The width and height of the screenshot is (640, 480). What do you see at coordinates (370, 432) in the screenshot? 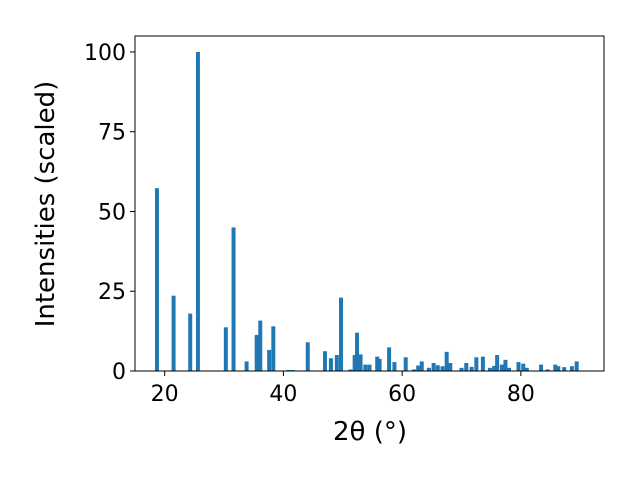
I see `x-axis-label: 2θ (°)` at bounding box center [370, 432].